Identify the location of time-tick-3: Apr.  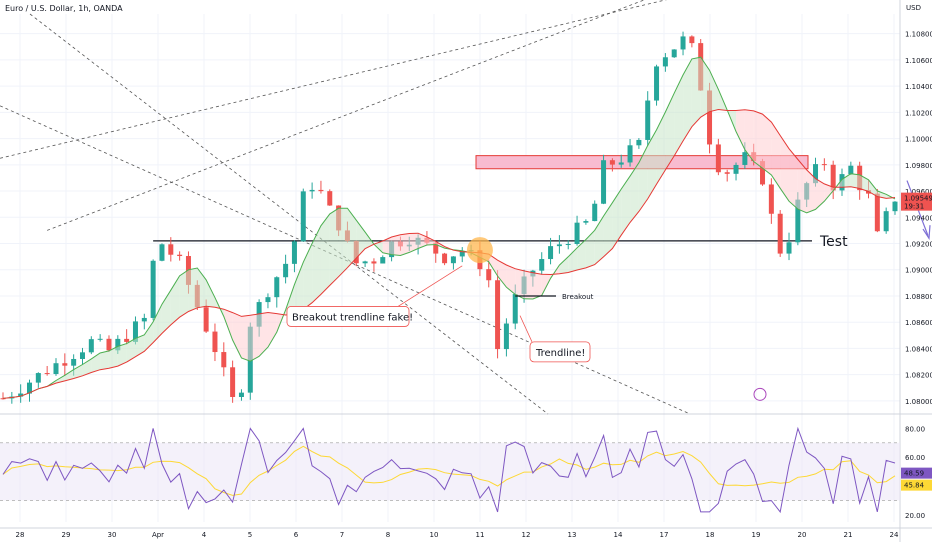
(158, 535).